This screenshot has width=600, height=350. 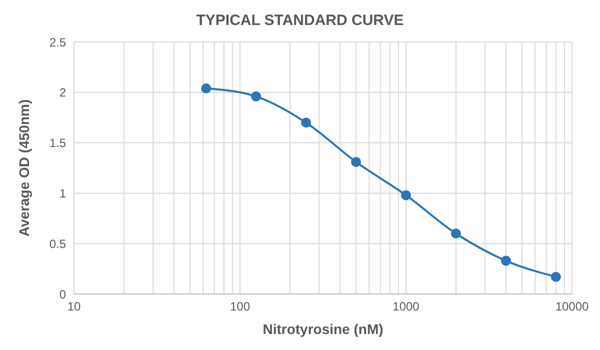 I want to click on x-tick-label: 1000, so click(x=406, y=307).